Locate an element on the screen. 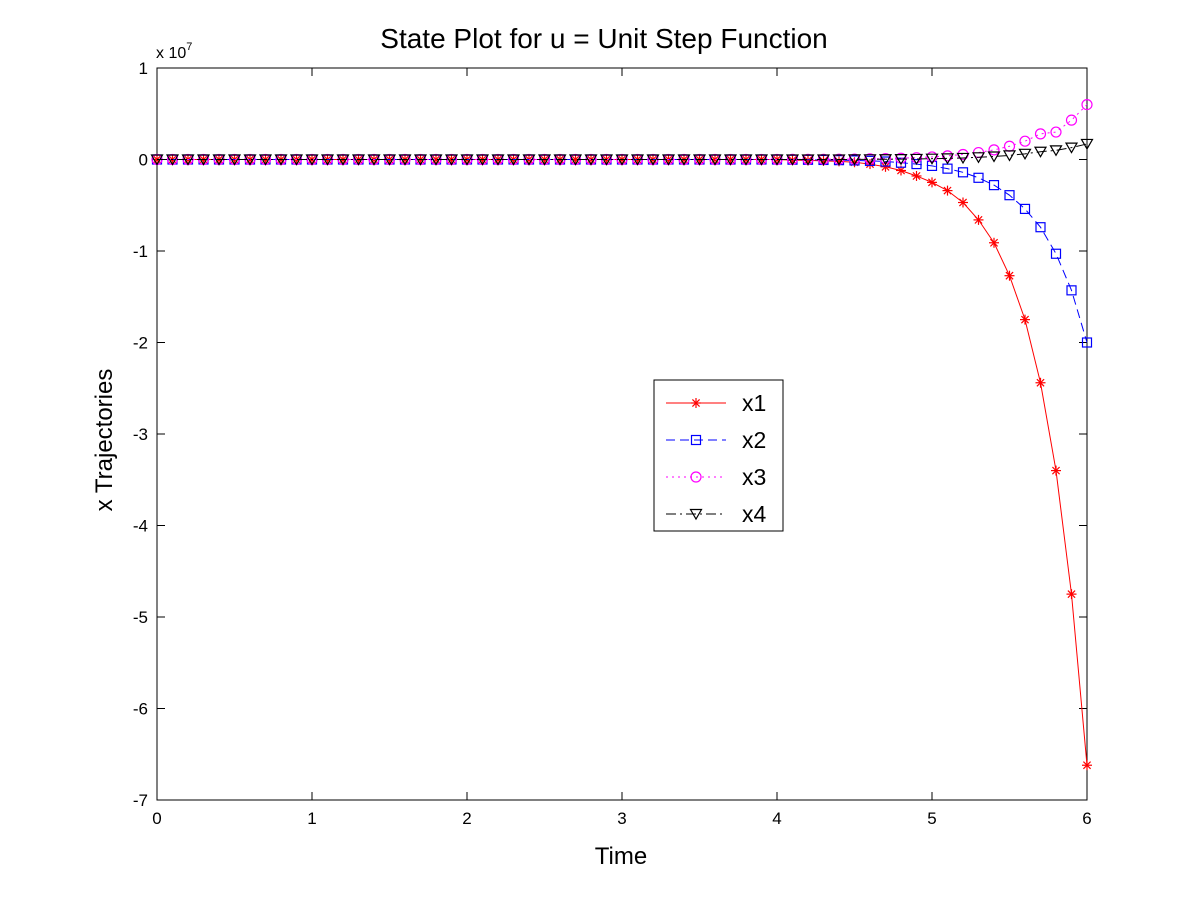 The width and height of the screenshot is (1200, 900). y-tick-label: -7 is located at coordinates (140, 800).